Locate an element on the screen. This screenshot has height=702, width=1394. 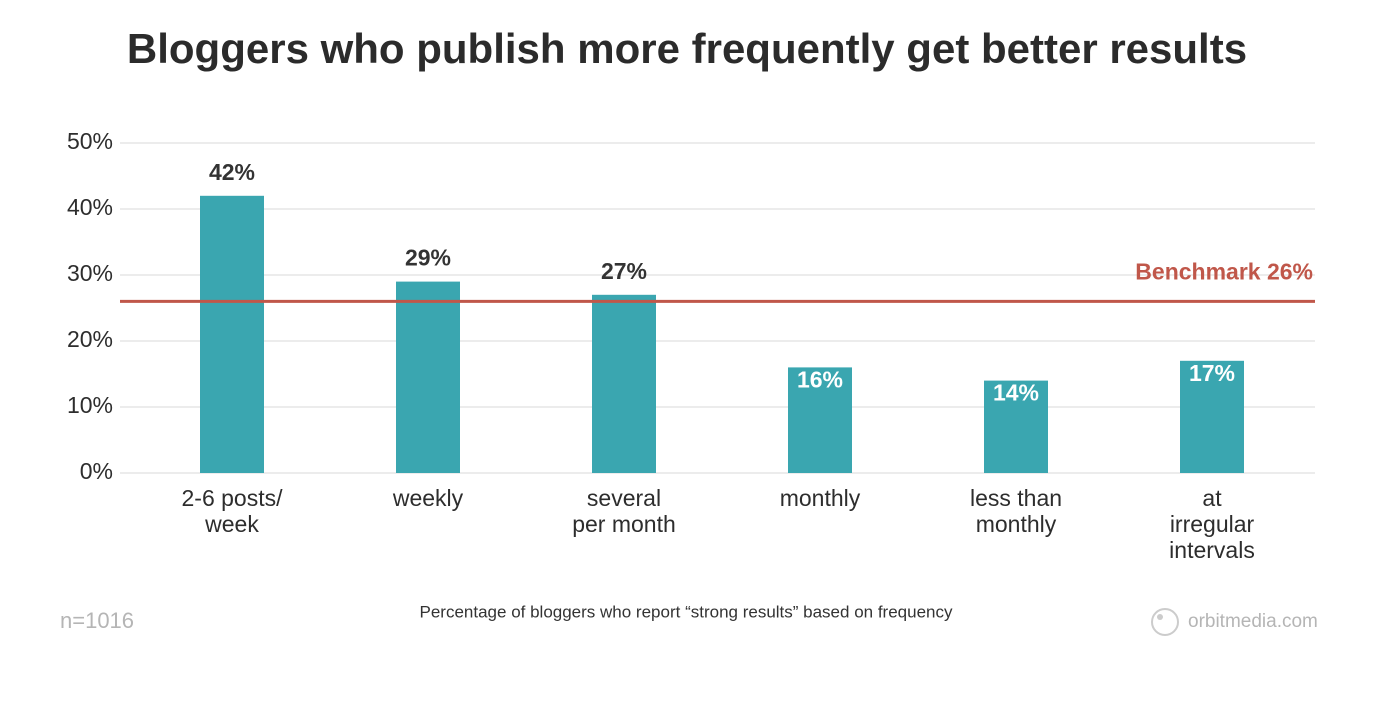
y-tick-label: 40% is located at coordinates (90, 207).